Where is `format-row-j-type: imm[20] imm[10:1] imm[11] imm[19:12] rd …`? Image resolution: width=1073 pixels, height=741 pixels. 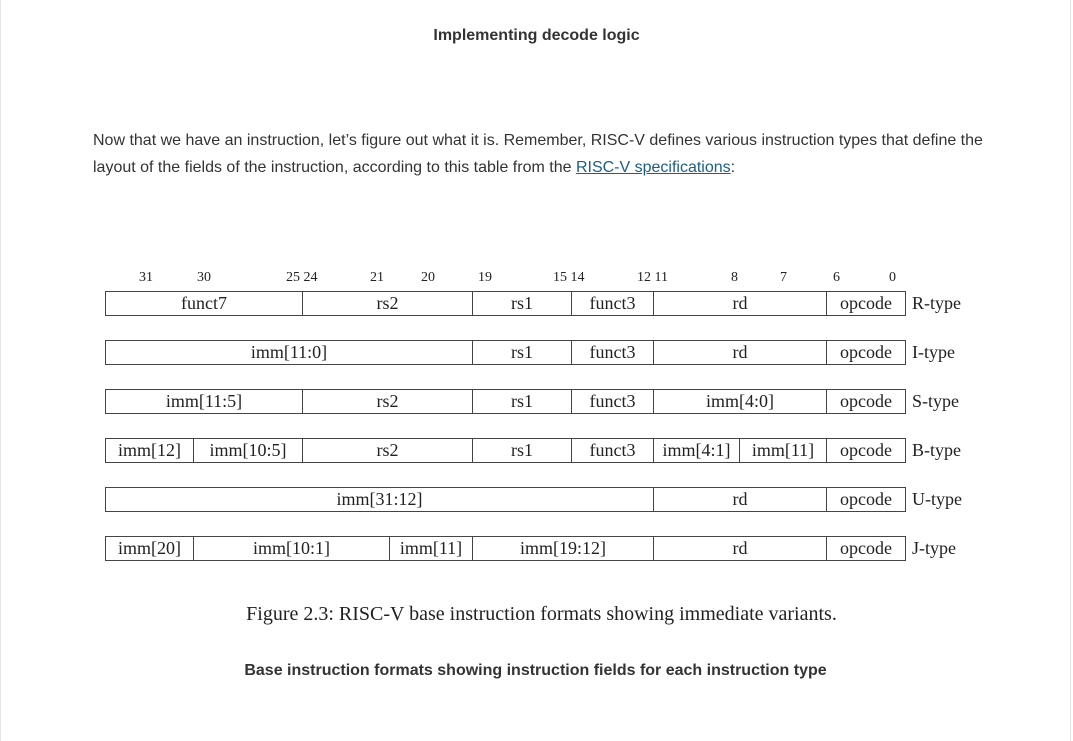 format-row-j-type: imm[20] imm[10:1] imm[11] imm[19:12] rd … is located at coordinates (505, 548).